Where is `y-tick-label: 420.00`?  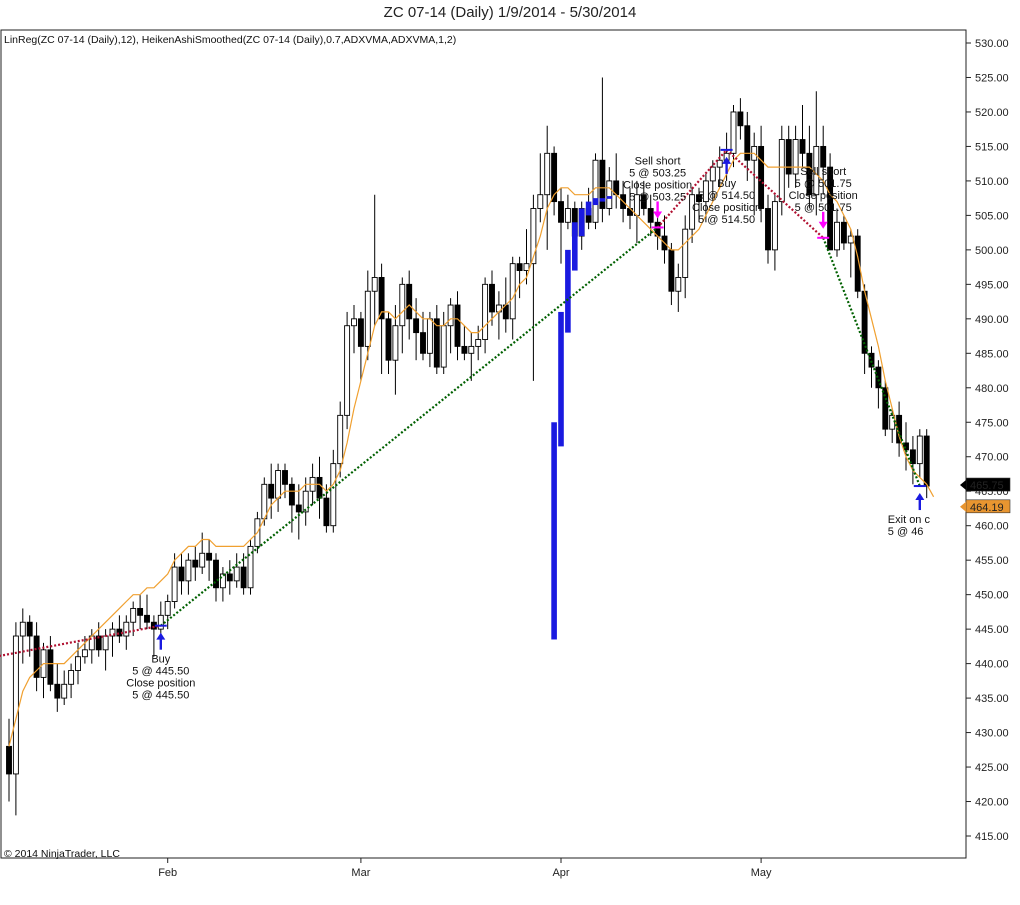
y-tick-label: 420.00 is located at coordinates (992, 803).